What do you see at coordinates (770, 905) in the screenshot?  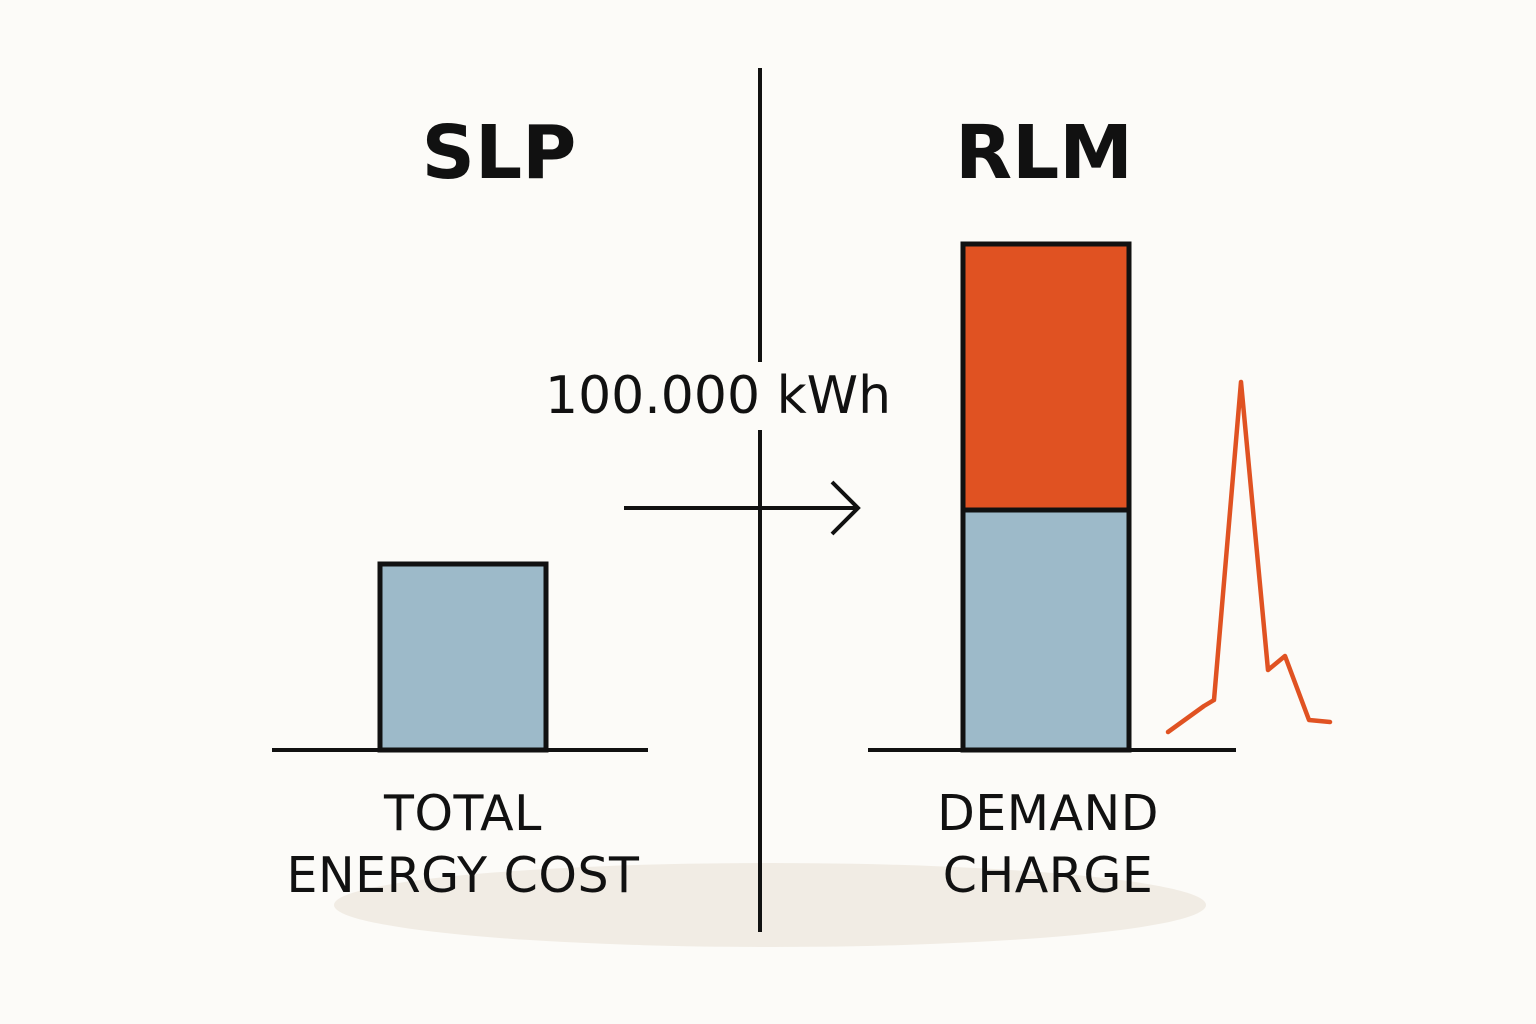 I see `floor-shadow` at bounding box center [770, 905].